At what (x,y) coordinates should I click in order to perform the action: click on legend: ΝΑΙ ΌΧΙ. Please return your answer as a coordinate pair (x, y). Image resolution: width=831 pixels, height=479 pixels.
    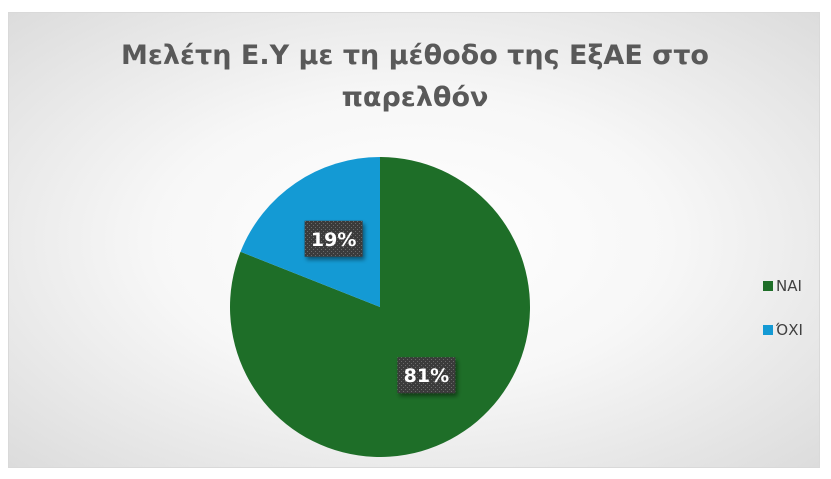
    Looking at the image, I should click on (783, 319).